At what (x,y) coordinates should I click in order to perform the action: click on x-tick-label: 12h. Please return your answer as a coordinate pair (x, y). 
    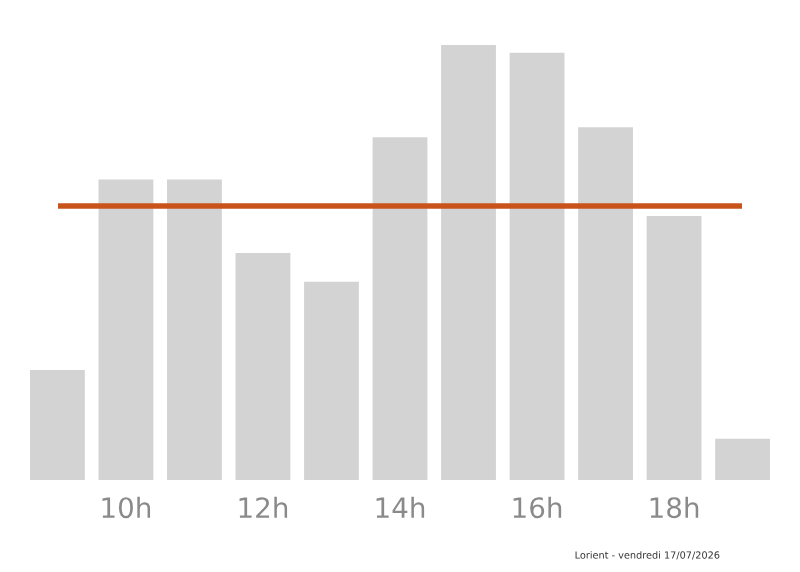
    Looking at the image, I should click on (263, 507).